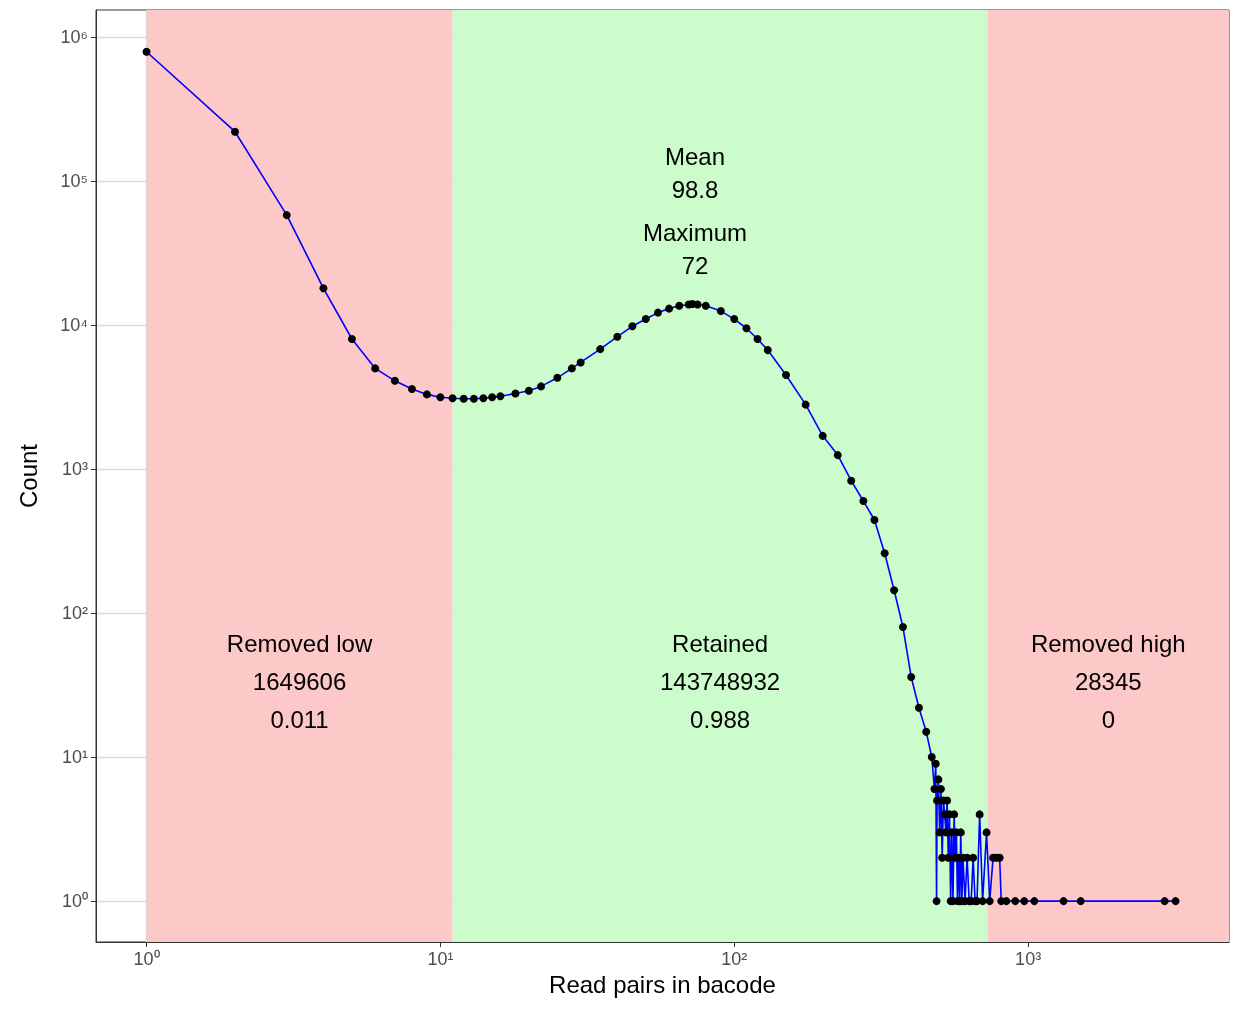 The image size is (1239, 1017). What do you see at coordinates (74, 325) in the screenshot?
I see `y-tick-label: 10⁴` at bounding box center [74, 325].